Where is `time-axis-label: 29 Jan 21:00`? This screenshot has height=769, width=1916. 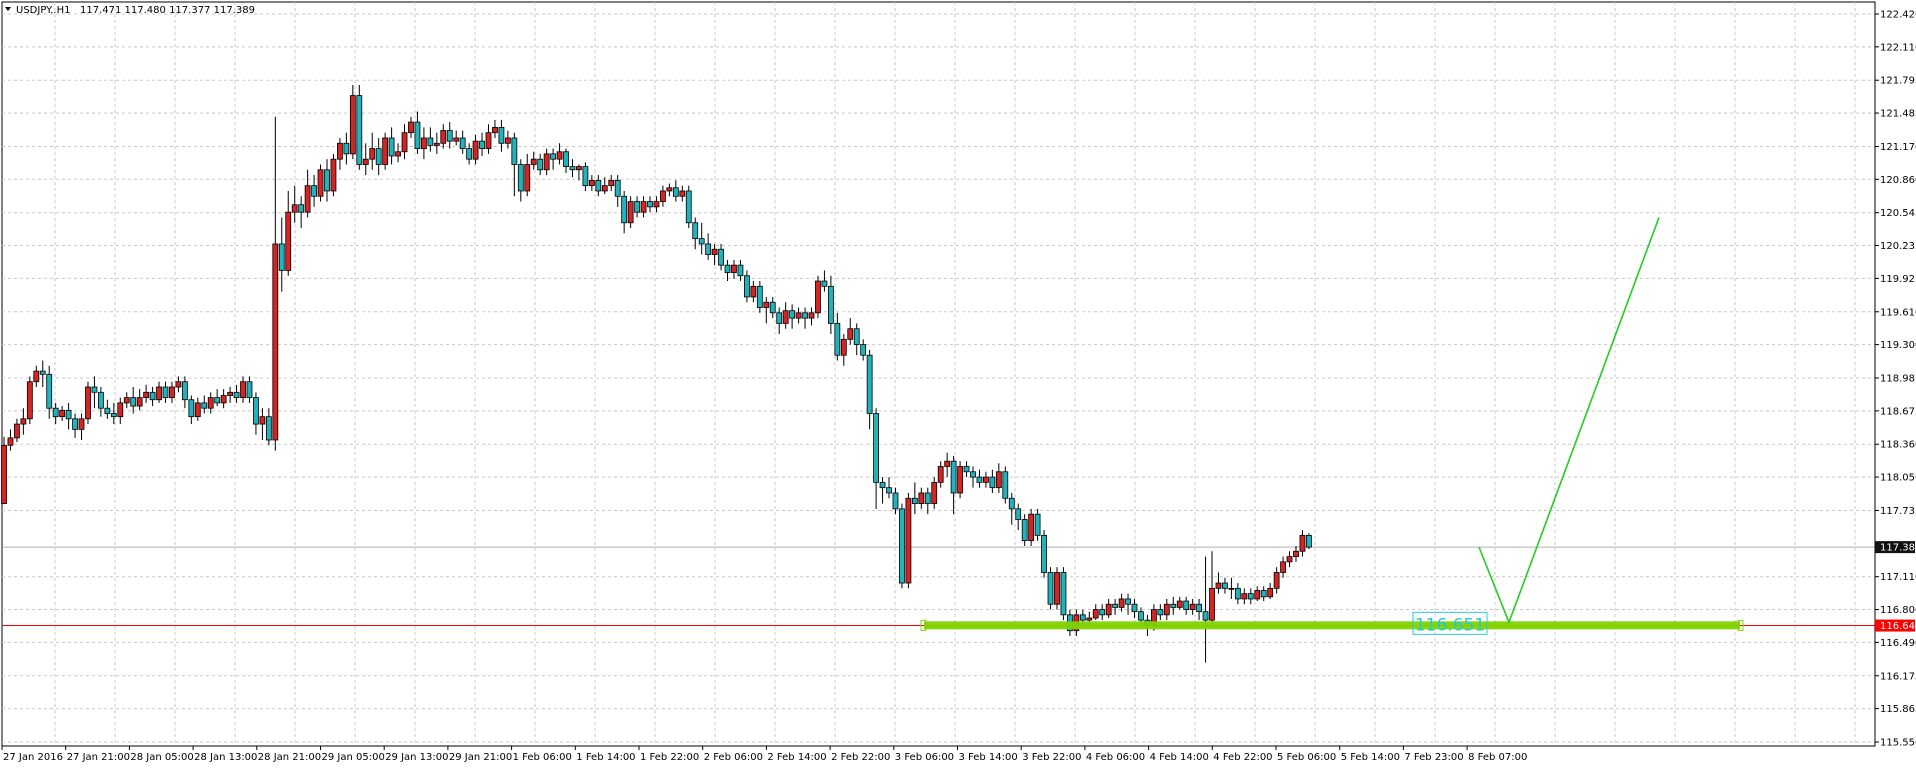
time-axis-label: 29 Jan 21:00 is located at coordinates (480, 757).